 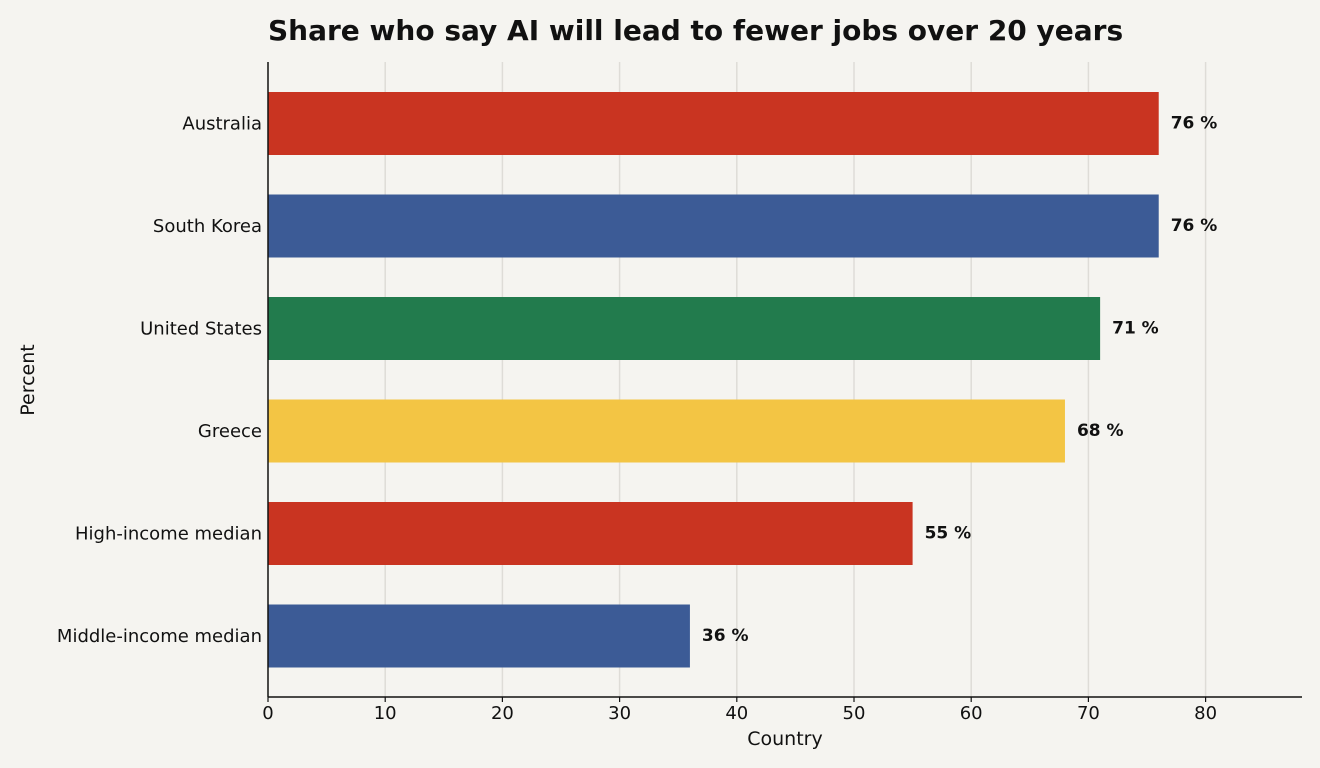 What do you see at coordinates (1205, 713) in the screenshot?
I see `x-tick-label: 80` at bounding box center [1205, 713].